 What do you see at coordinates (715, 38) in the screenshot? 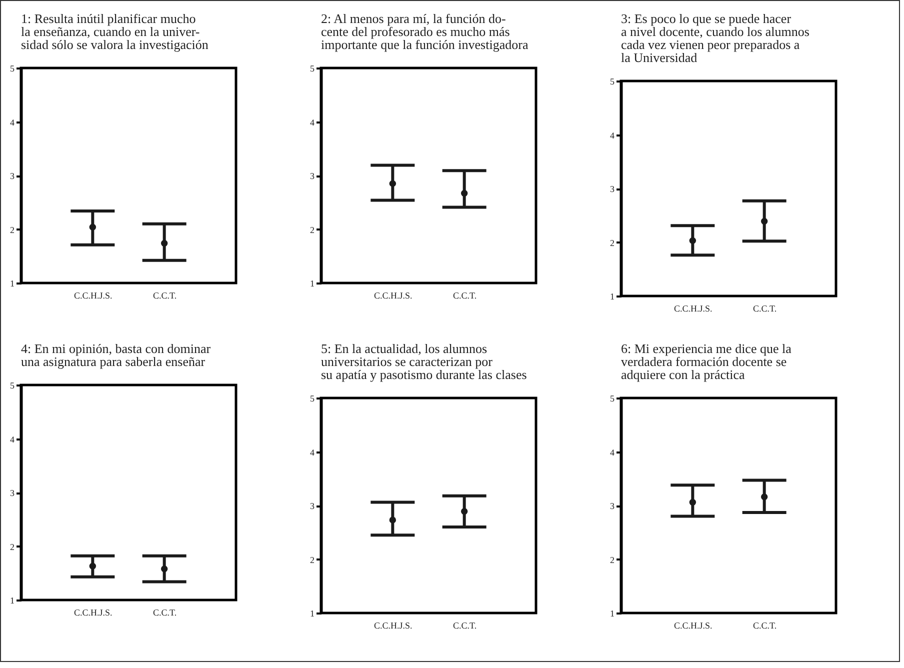
I see `chart-title: 3: Es poco lo que se puede hacer a nivel docente, cuando los alumnos cada vez vienen peor preparados a la Universidad` at bounding box center [715, 38].